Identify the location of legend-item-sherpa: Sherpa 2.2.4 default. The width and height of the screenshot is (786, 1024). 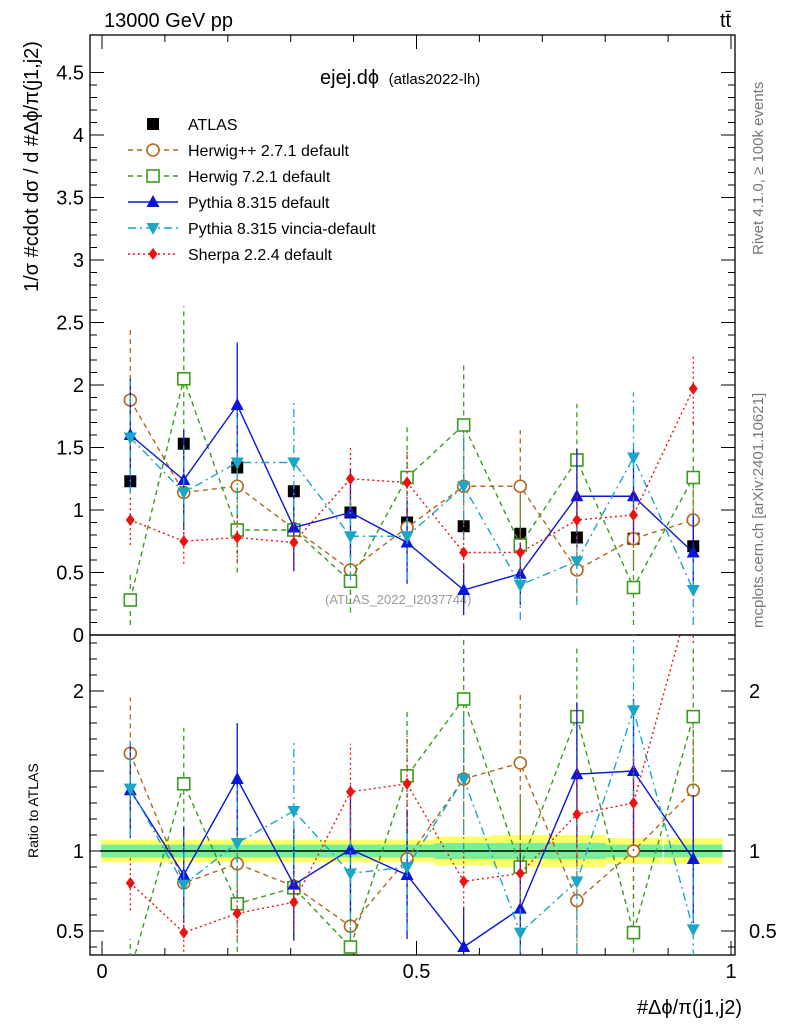
(230, 255).